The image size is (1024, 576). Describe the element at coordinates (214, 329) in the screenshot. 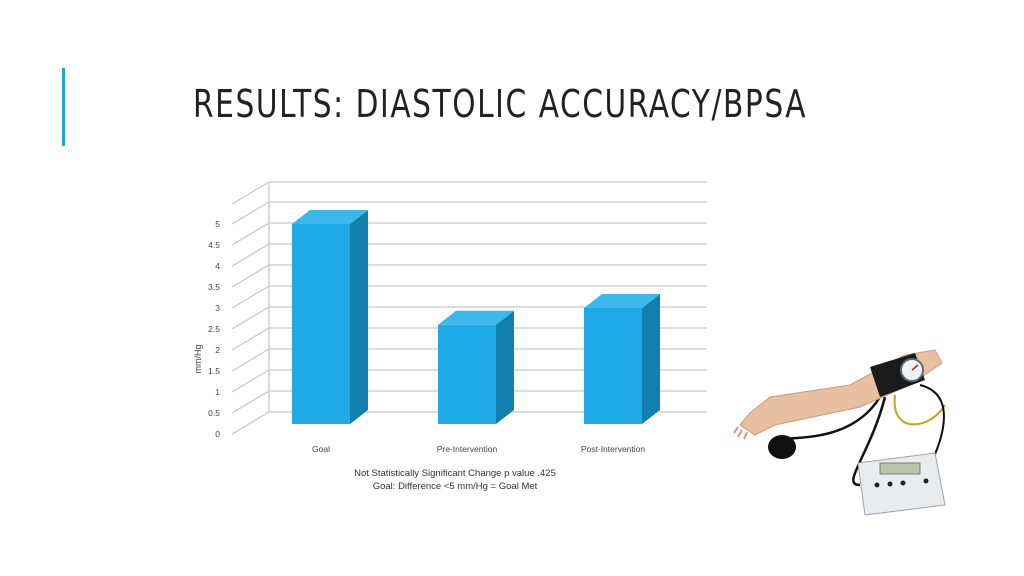

I see `y-tick-label: 2.5` at that location.